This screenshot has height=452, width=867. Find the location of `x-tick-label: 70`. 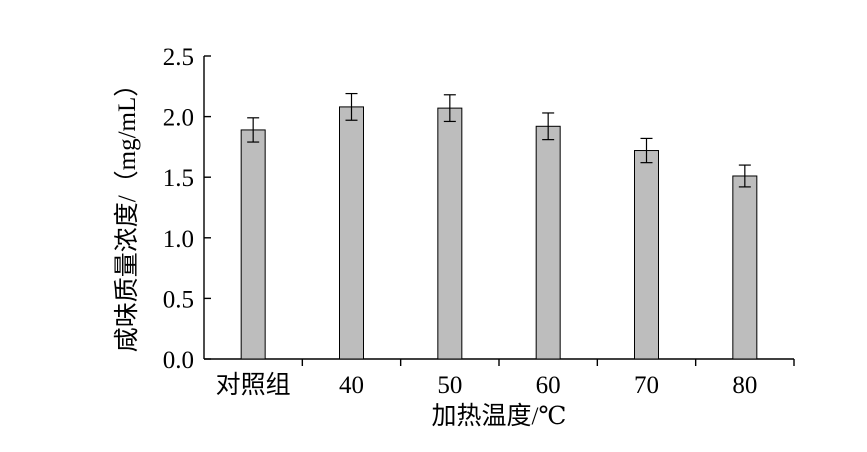

x-tick-label: 70 is located at coordinates (646, 385).